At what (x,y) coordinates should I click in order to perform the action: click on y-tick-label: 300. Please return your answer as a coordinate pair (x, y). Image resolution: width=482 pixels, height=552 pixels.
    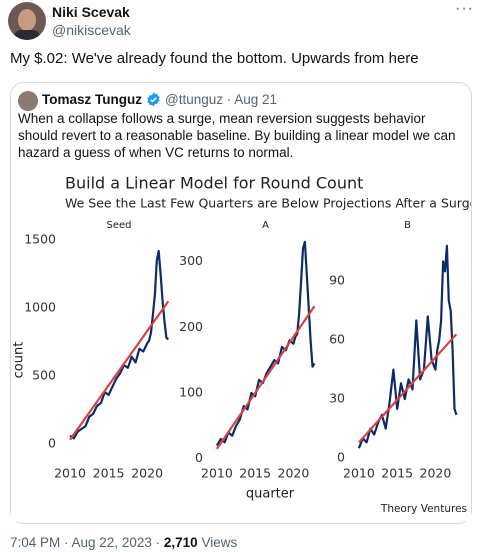
    Looking at the image, I should click on (191, 260).